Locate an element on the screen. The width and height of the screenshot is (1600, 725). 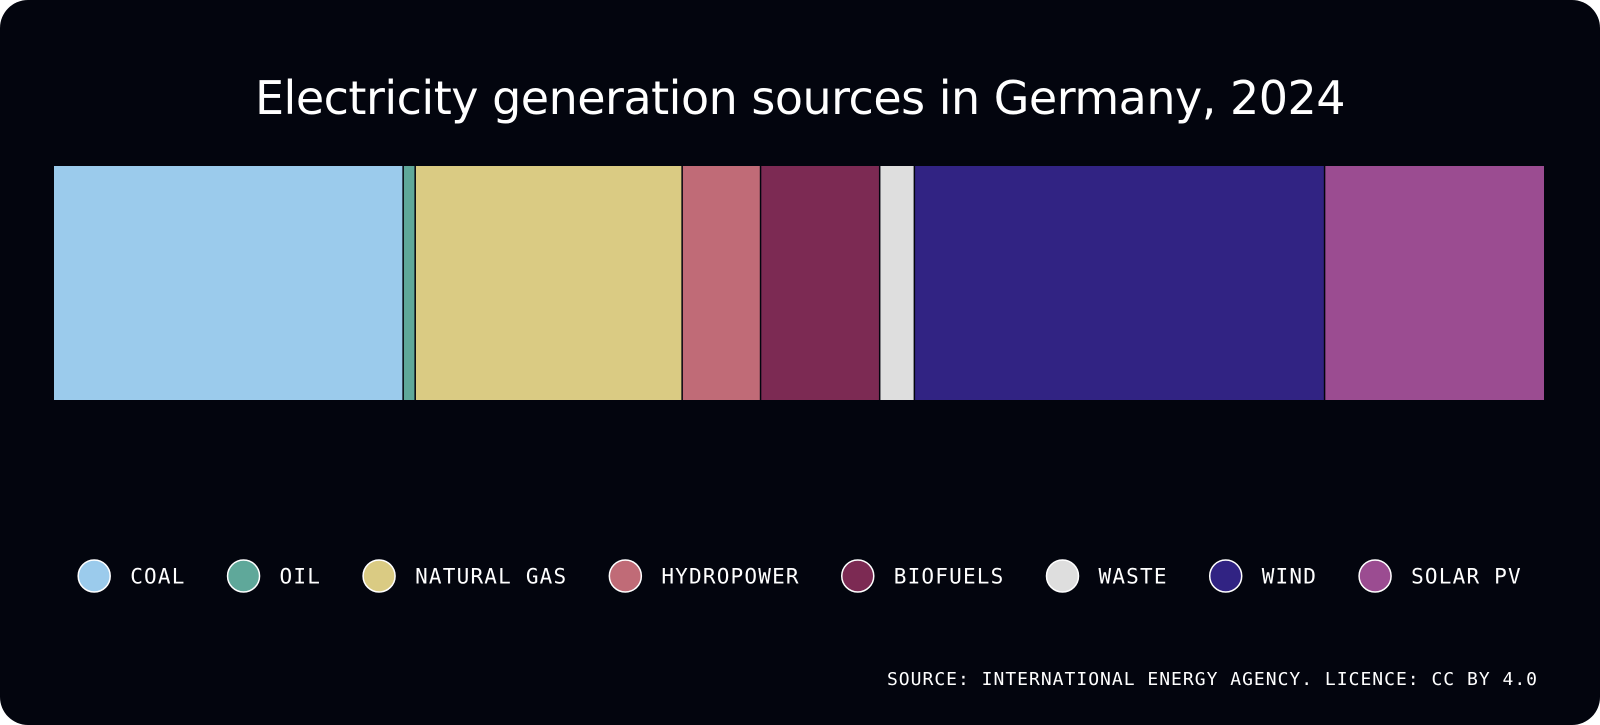
bar-segment-solar-pv is located at coordinates (1434, 283).